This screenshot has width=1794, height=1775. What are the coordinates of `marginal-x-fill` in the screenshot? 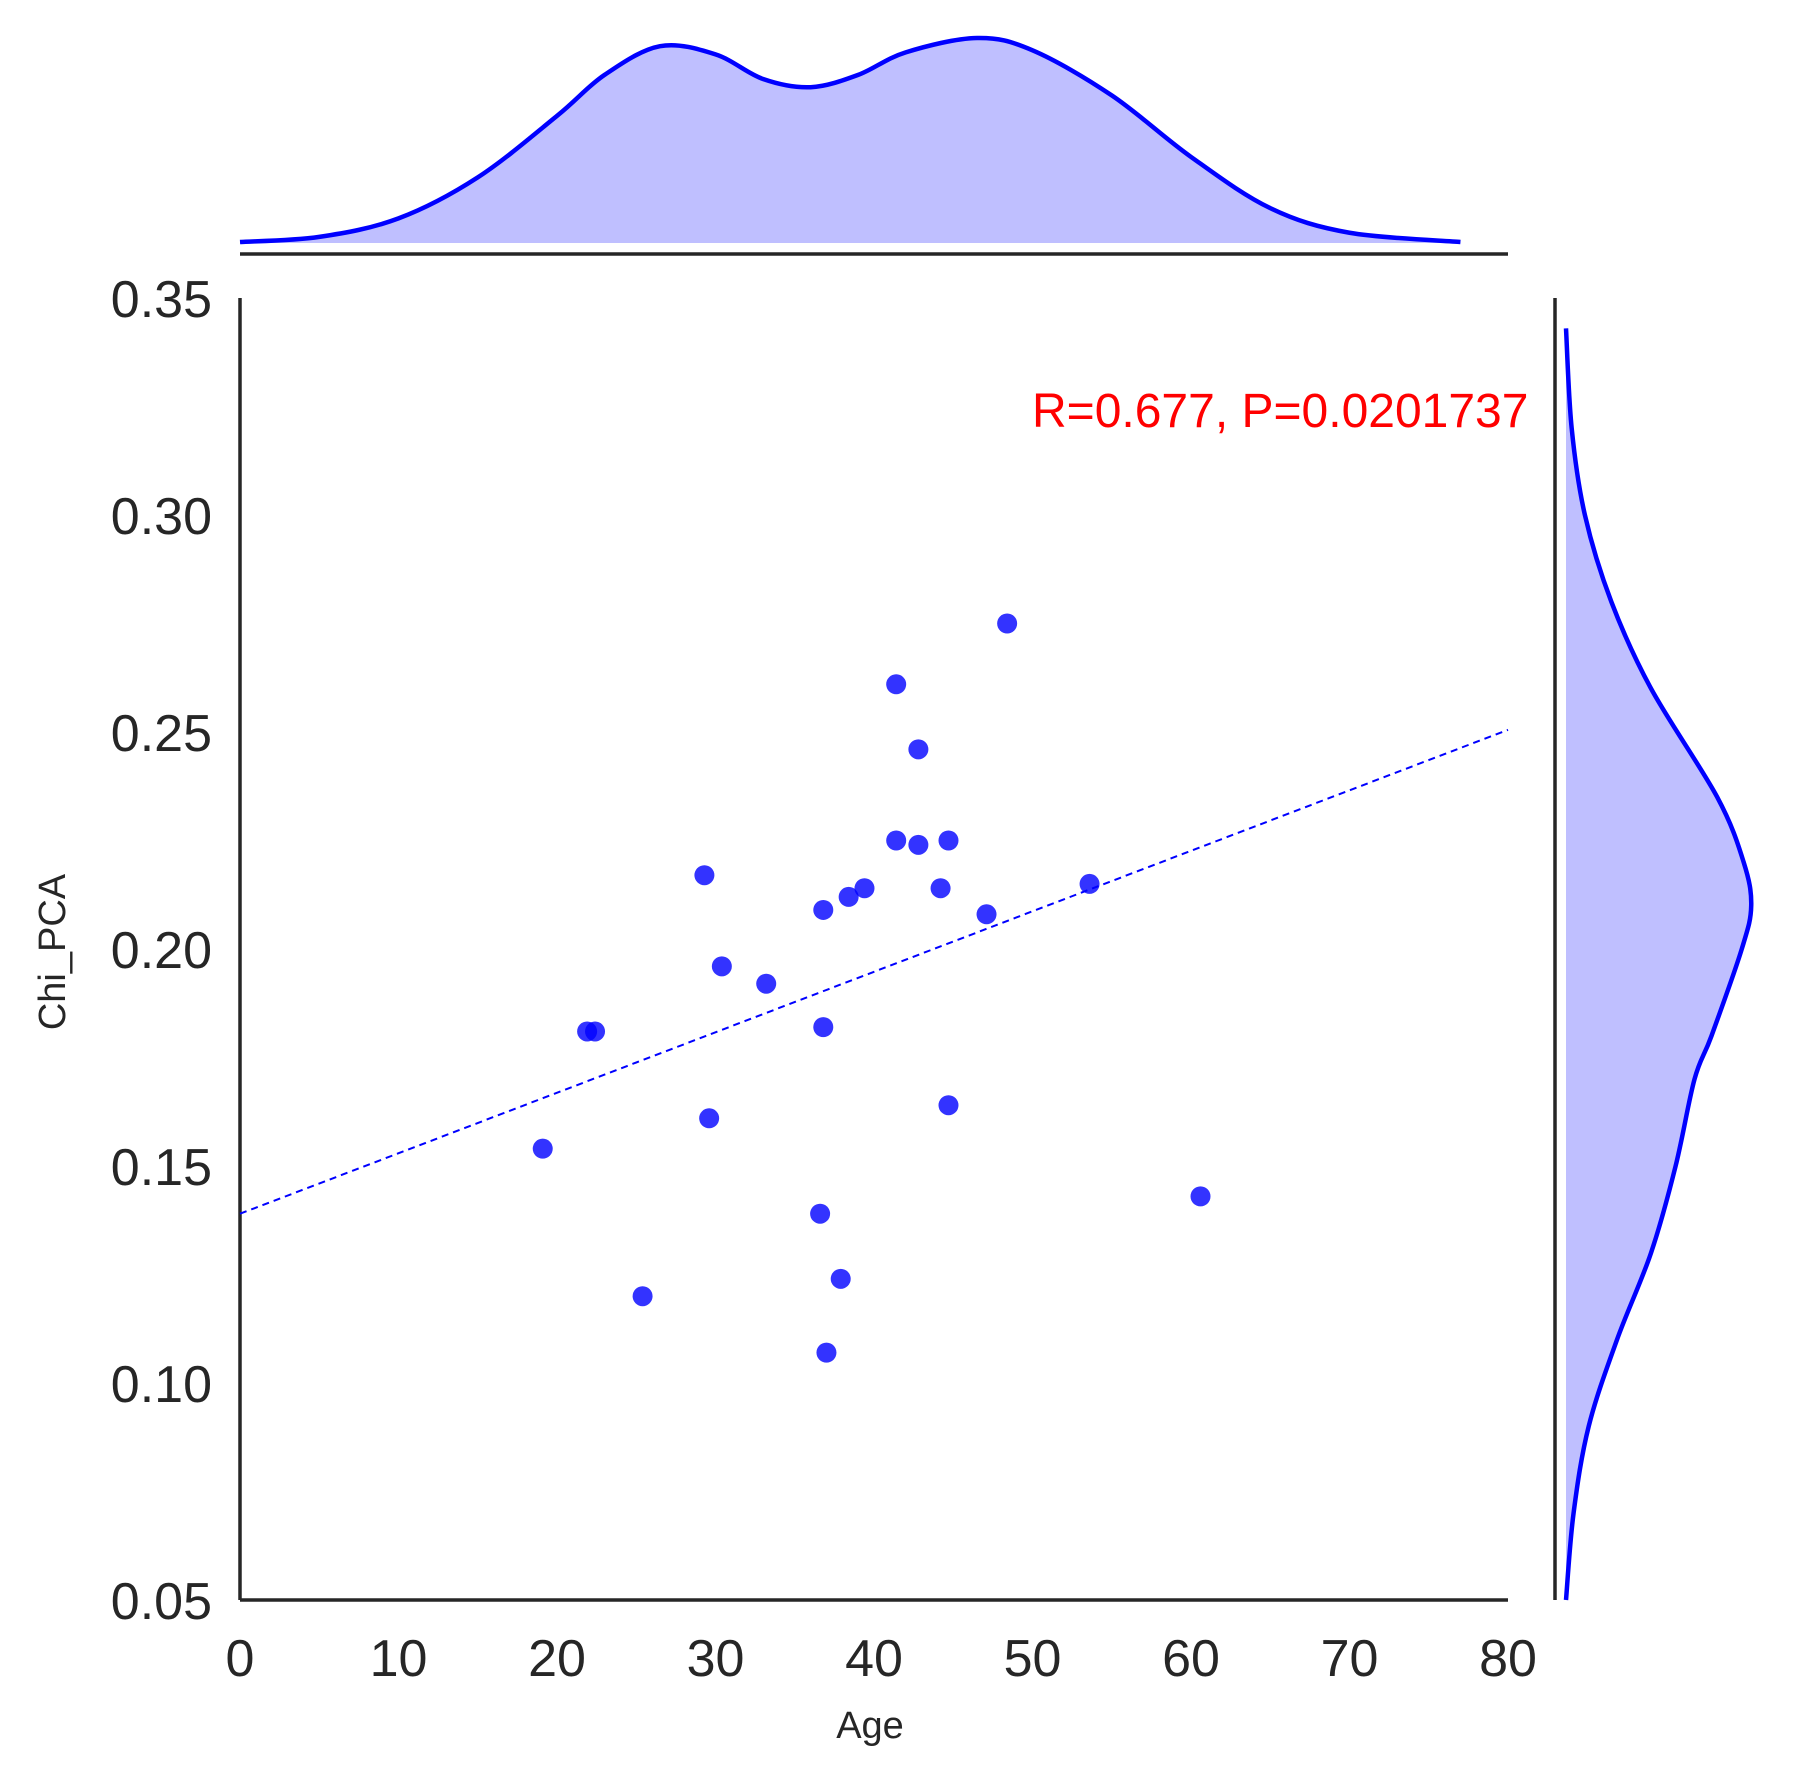 It's located at (850, 140).